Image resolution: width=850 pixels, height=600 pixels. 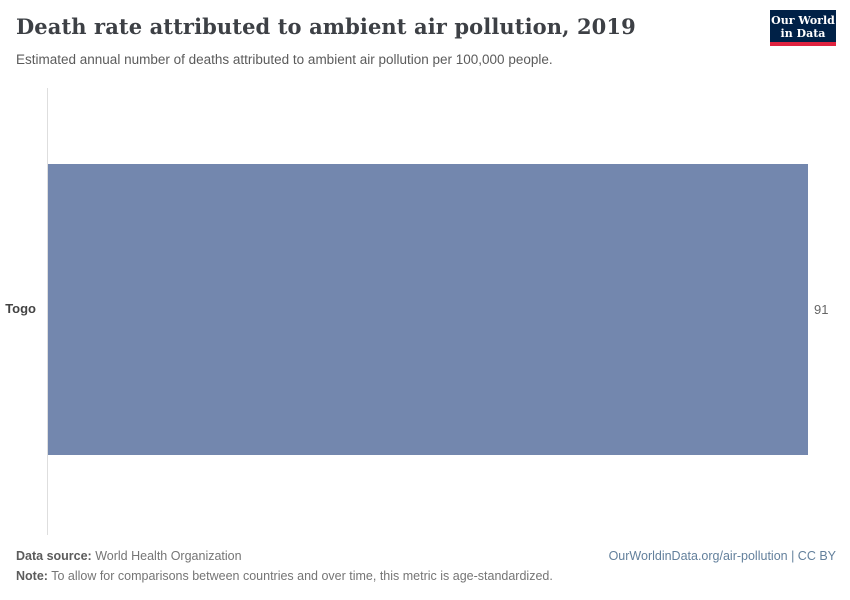 What do you see at coordinates (20, 308) in the screenshot?
I see `entity-label-togo: Togo` at bounding box center [20, 308].